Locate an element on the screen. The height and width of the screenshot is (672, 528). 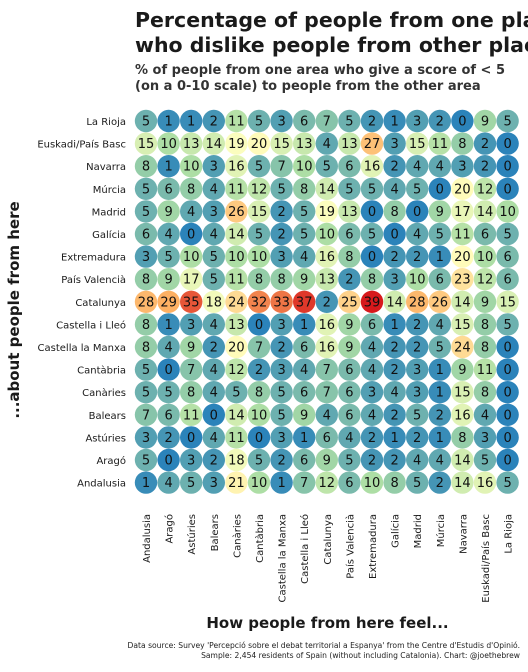
y-tick-label: Euskadi/País Basc is located at coordinates (81, 145).